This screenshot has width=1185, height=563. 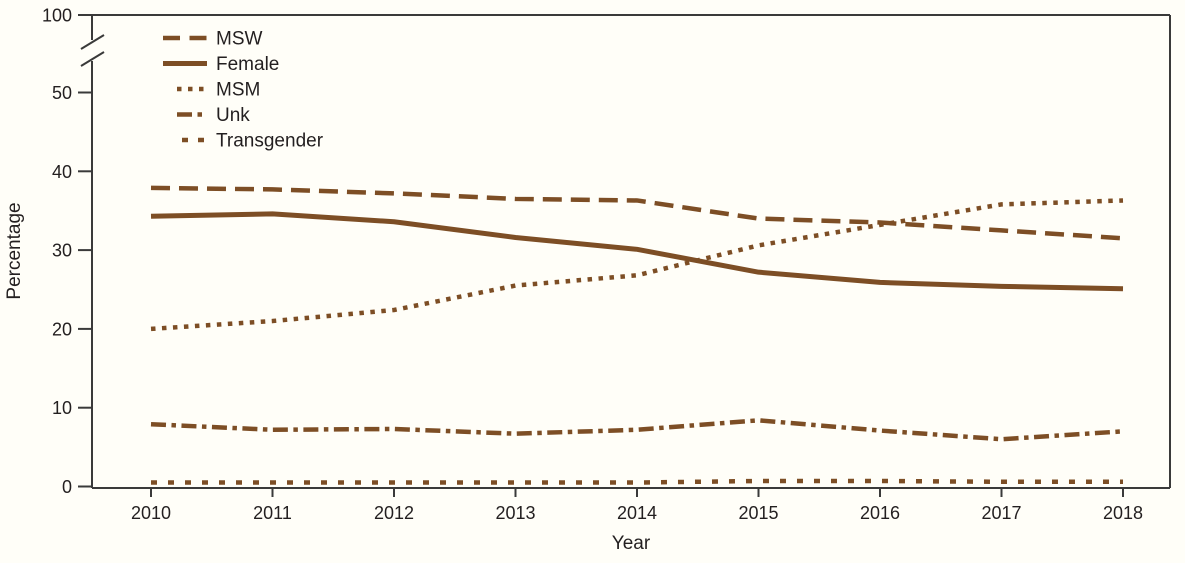 What do you see at coordinates (270, 141) in the screenshot?
I see `legend-label: Transgender` at bounding box center [270, 141].